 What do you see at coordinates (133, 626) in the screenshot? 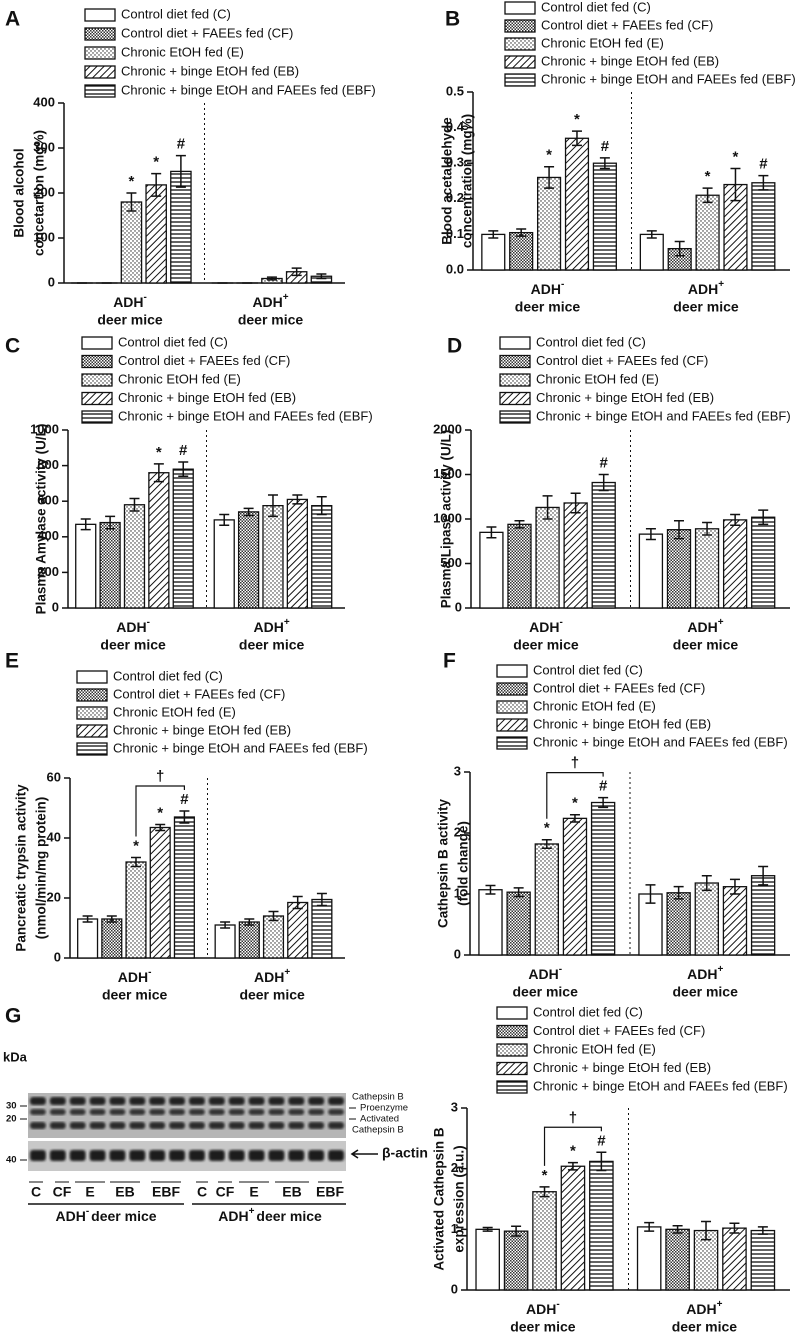
I see `group-label: ADH-` at bounding box center [133, 626].